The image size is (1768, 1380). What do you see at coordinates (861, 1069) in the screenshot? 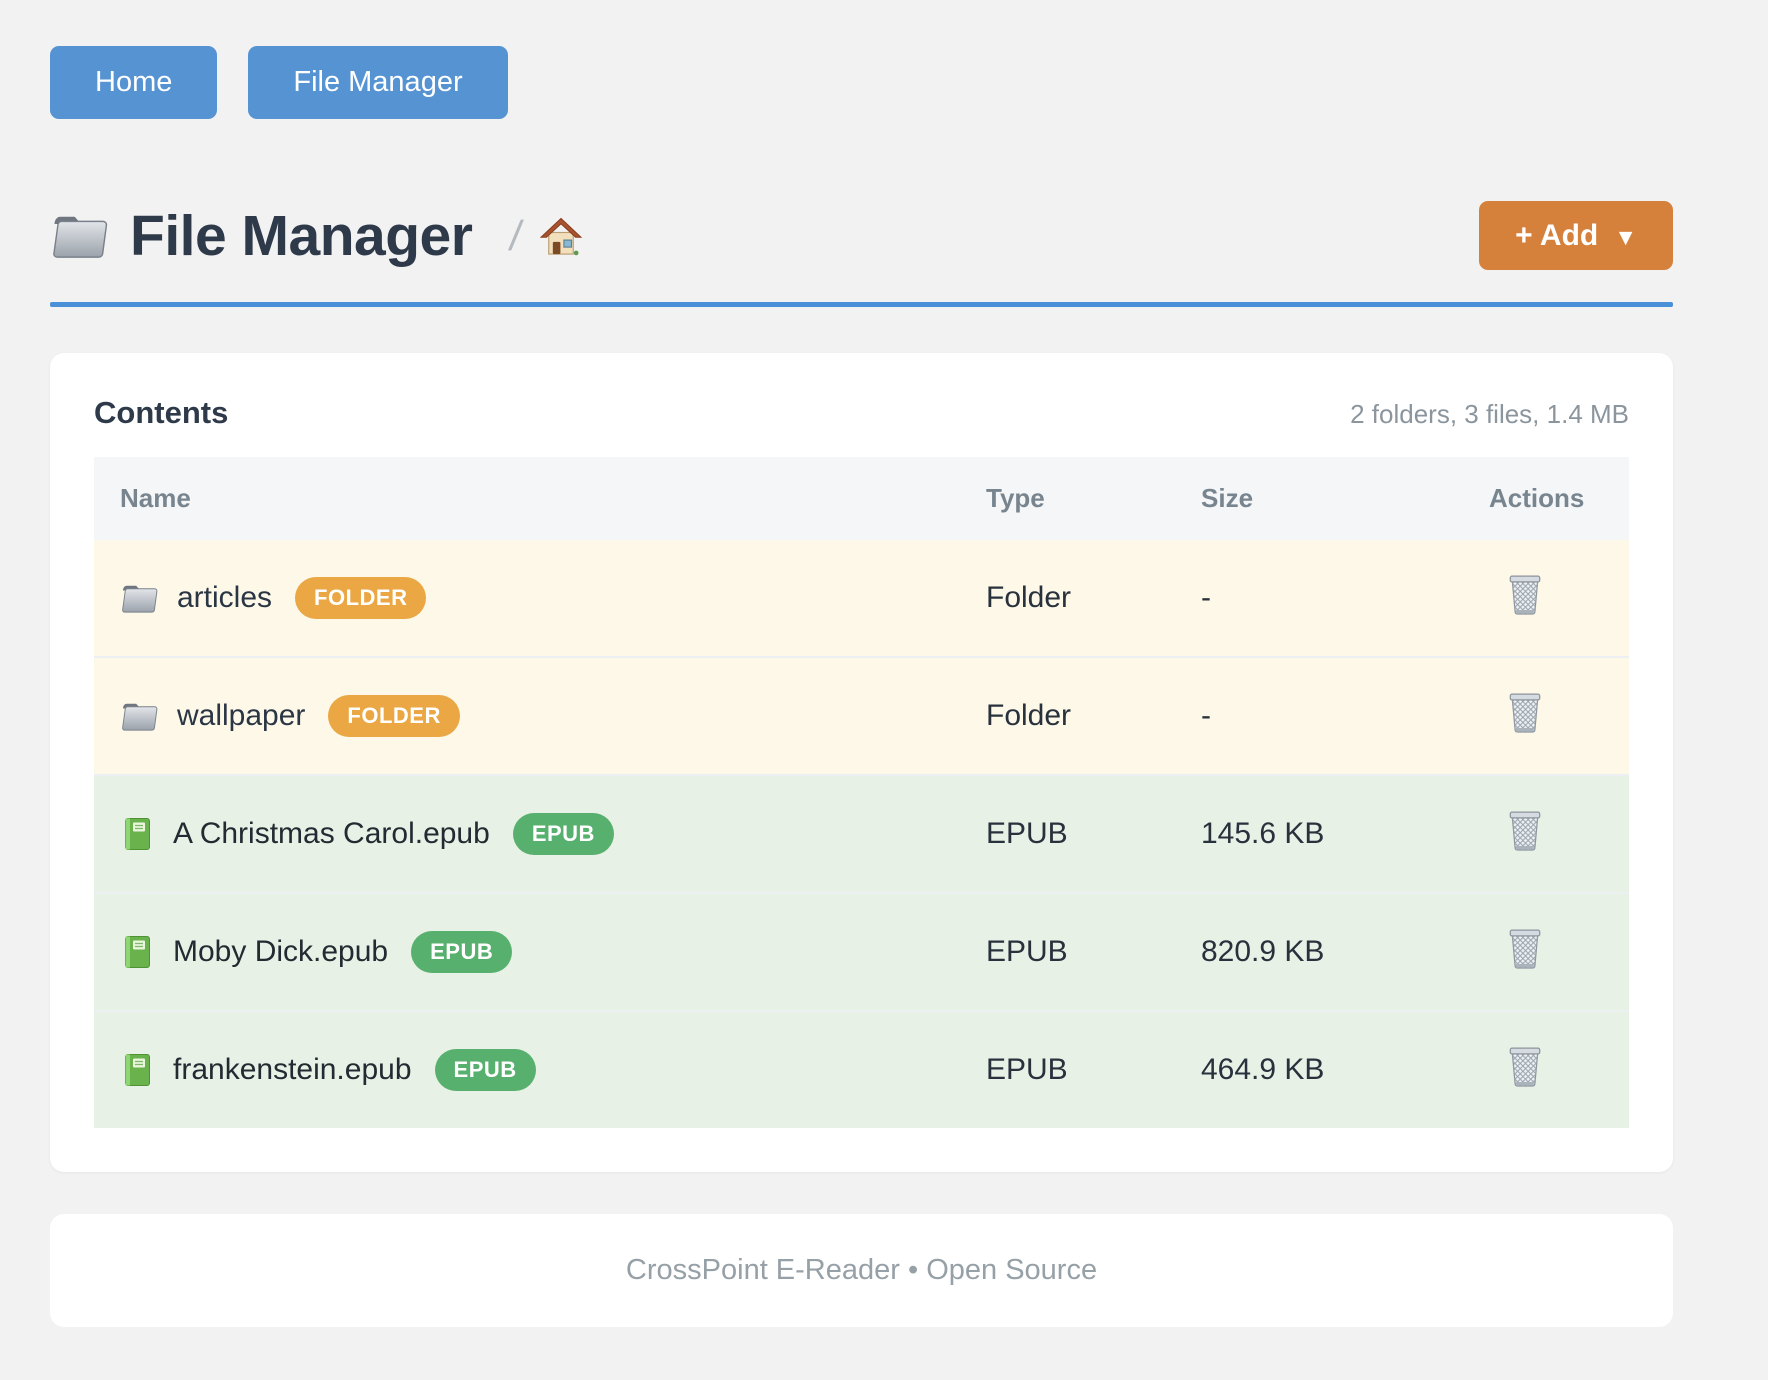
I see `table-row: frankenstein.epub EPUB EPUB 464.9 KB` at bounding box center [861, 1069].